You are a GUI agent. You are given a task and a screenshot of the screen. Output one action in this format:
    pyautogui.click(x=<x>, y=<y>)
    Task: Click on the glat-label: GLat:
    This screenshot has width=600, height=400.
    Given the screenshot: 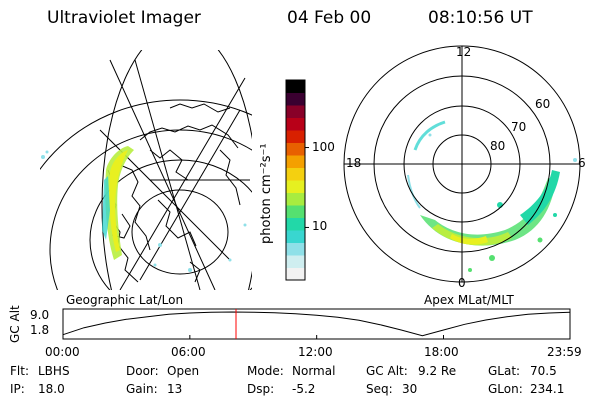 What is the action you would take?
    pyautogui.click(x=504, y=371)
    